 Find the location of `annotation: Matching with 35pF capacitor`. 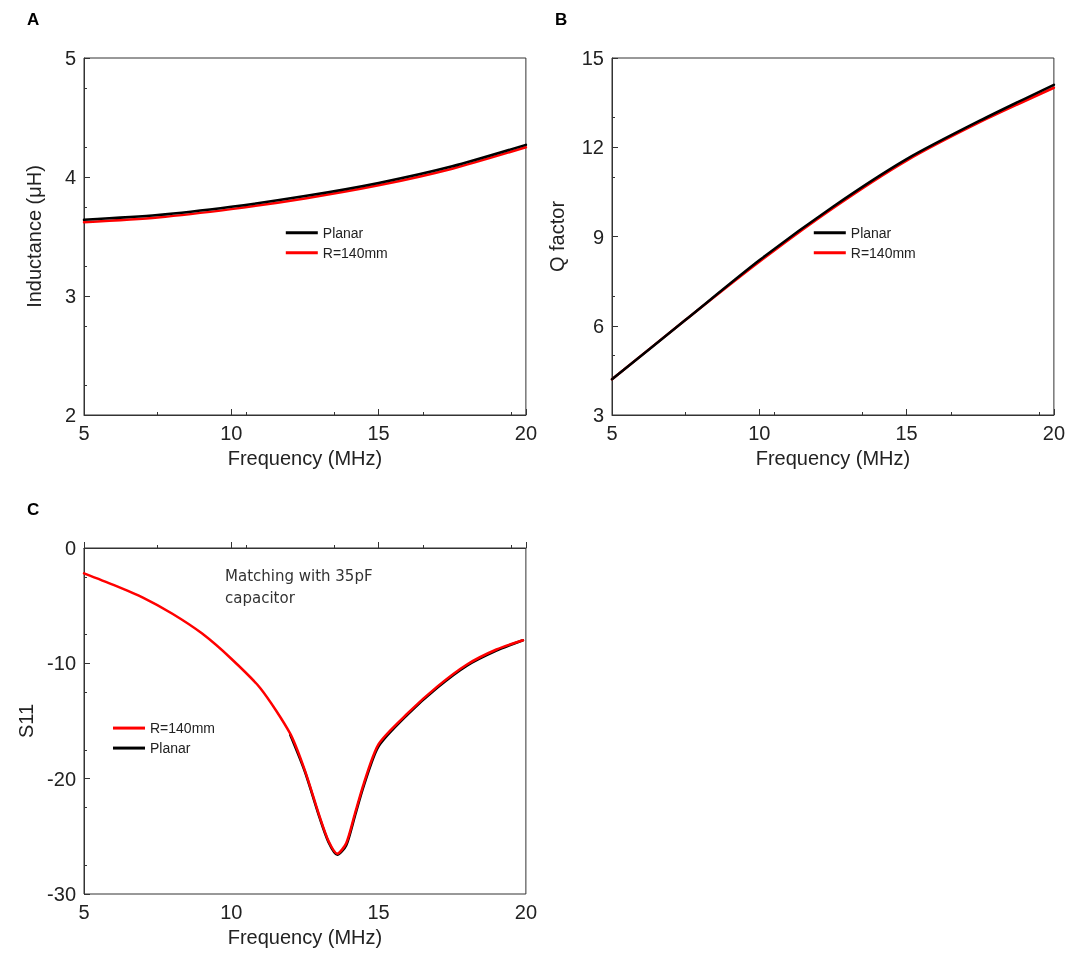

annotation: Matching with 35pF capacitor is located at coordinates (301, 587).